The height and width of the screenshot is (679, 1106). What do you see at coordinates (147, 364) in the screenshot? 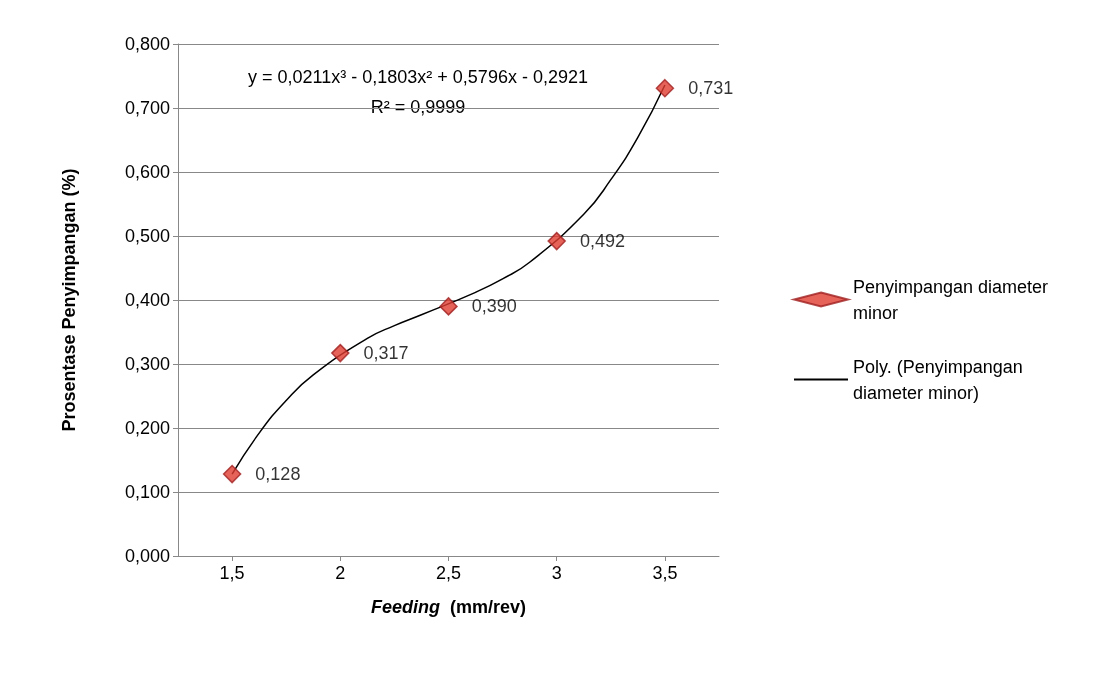
I see `y-tick-label: 0,300` at bounding box center [147, 364].